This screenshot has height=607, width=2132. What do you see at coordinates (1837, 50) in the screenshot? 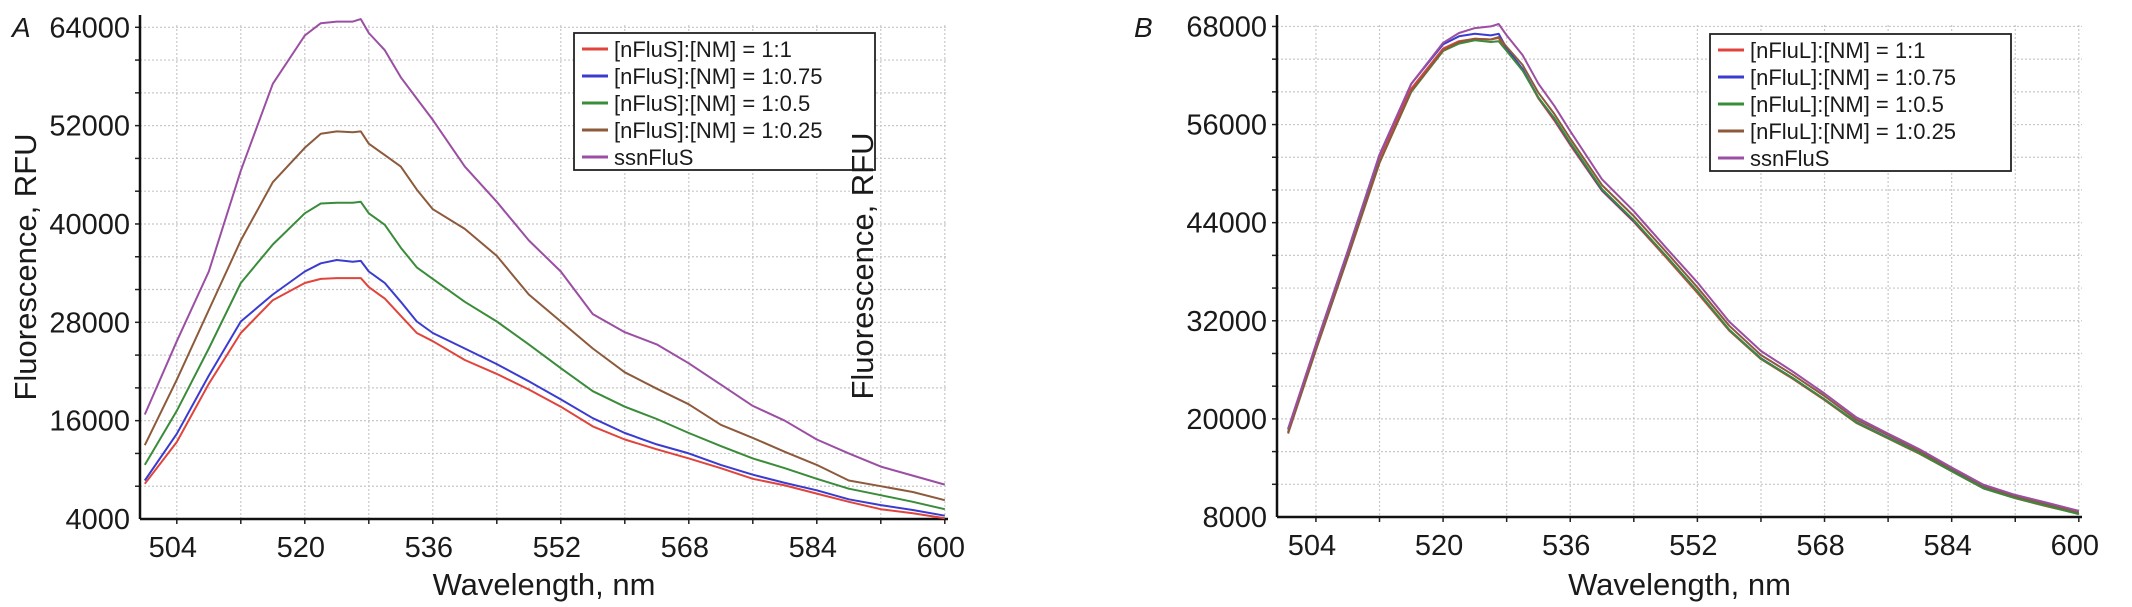
I see `legend-label: [nFluL]:[NM] = 1:1` at bounding box center [1837, 50].